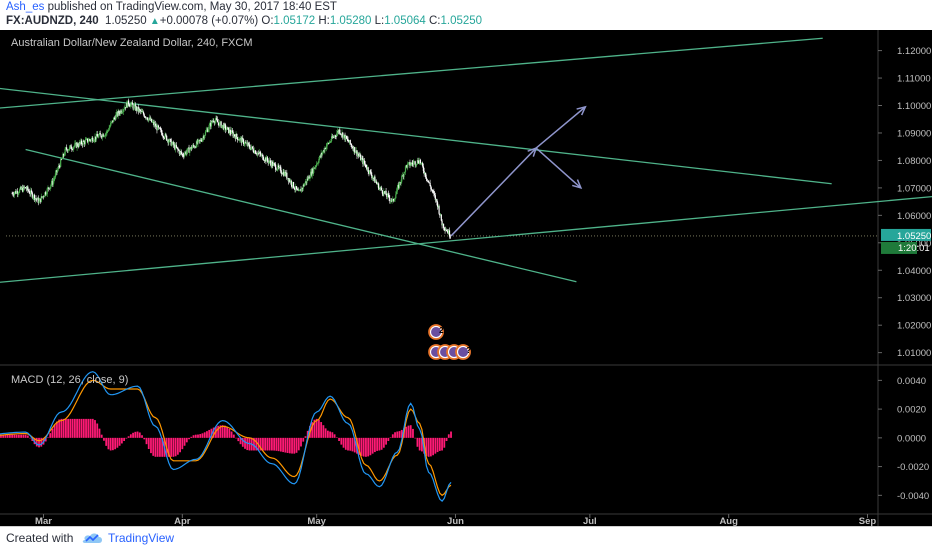  Describe the element at coordinates (466, 538) in the screenshot. I see `footer: Created with TradingView` at that location.